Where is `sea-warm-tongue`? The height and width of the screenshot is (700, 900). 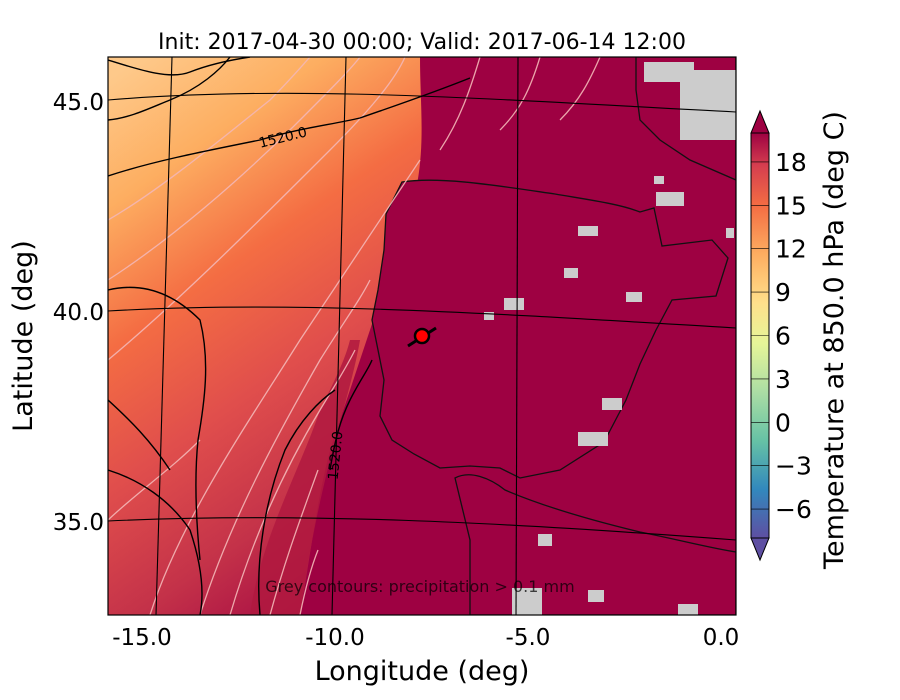 sea-warm-tongue is located at coordinates (305, 477).